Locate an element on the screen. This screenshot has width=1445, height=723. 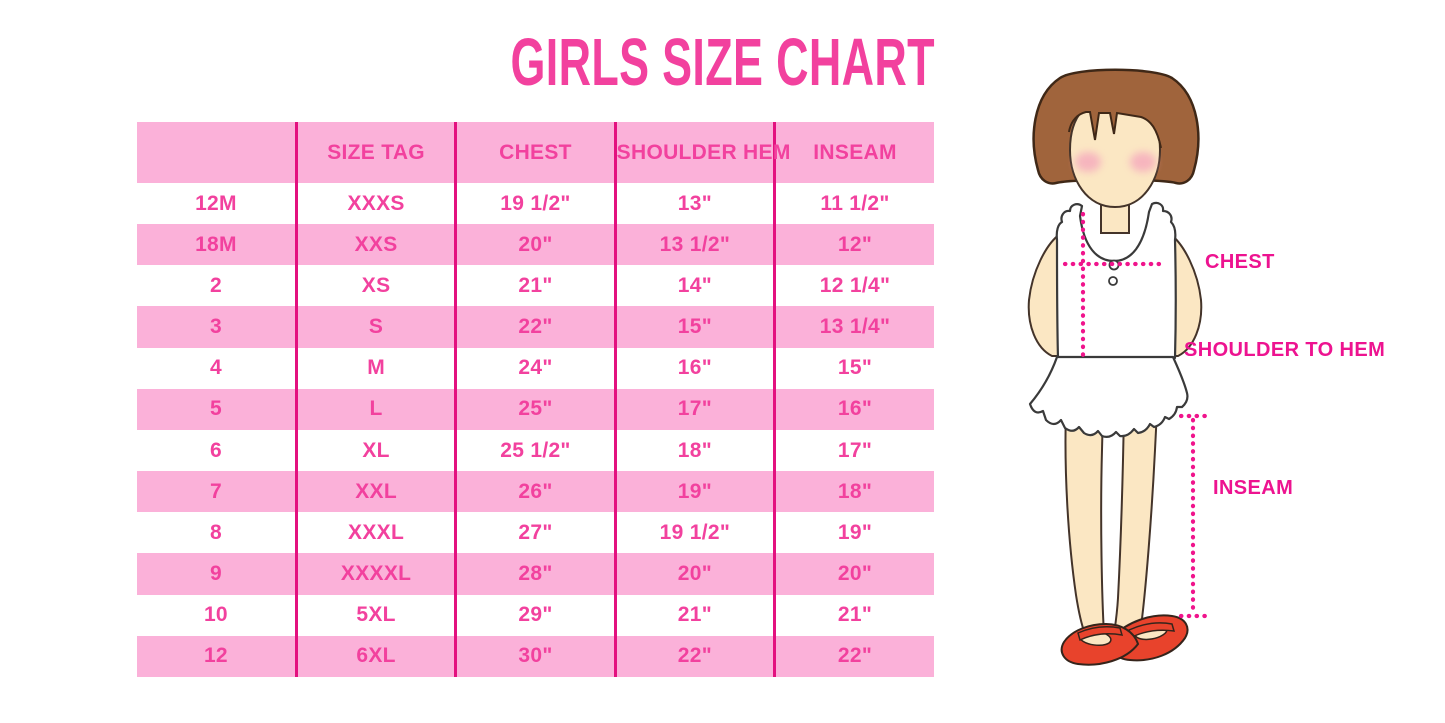
table-cell: 28" is located at coordinates (535, 574).